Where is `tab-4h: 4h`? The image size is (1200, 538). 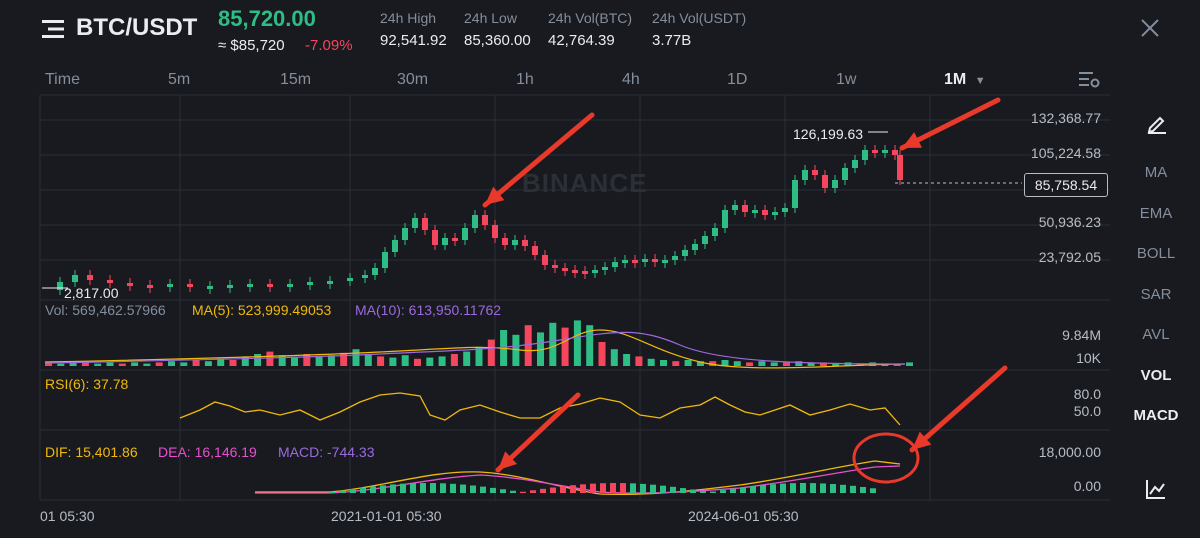
tab-4h: 4h is located at coordinates (631, 79).